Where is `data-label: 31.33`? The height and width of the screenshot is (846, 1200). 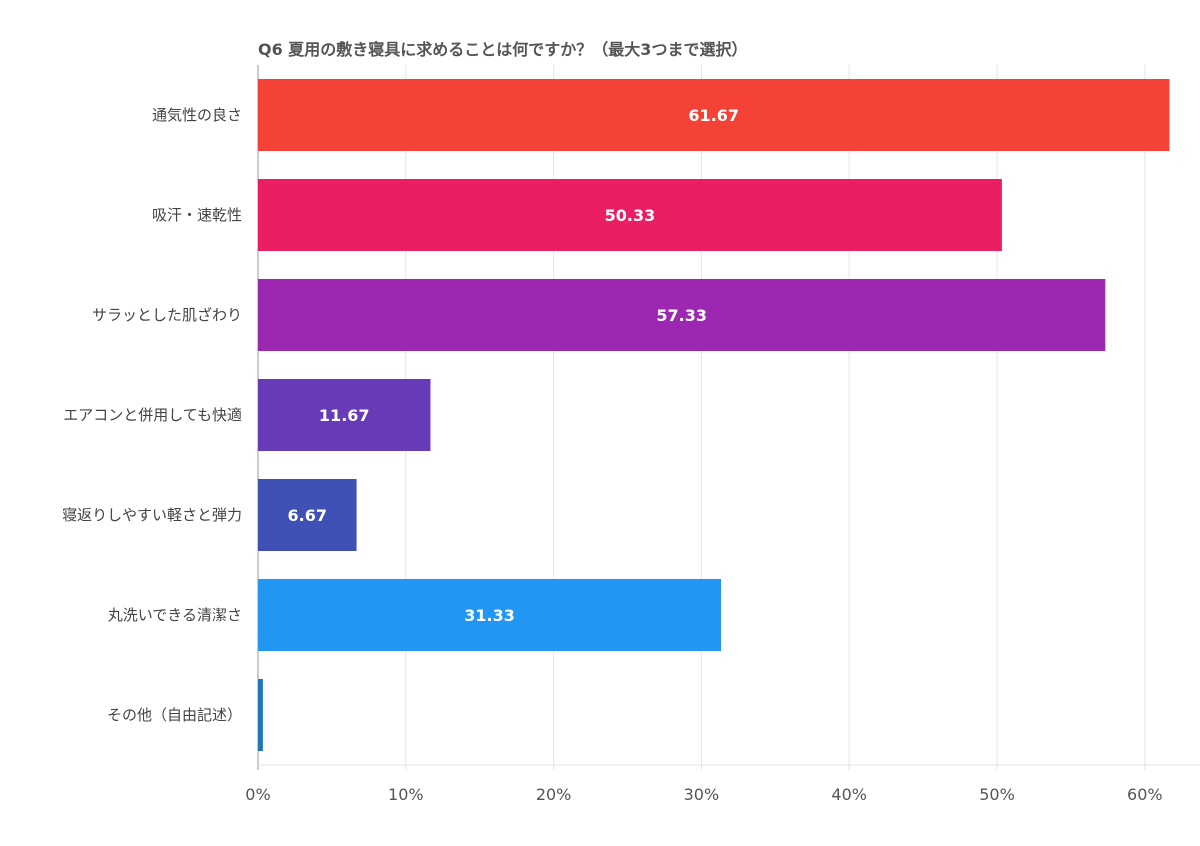 data-label: 31.33 is located at coordinates (489, 615).